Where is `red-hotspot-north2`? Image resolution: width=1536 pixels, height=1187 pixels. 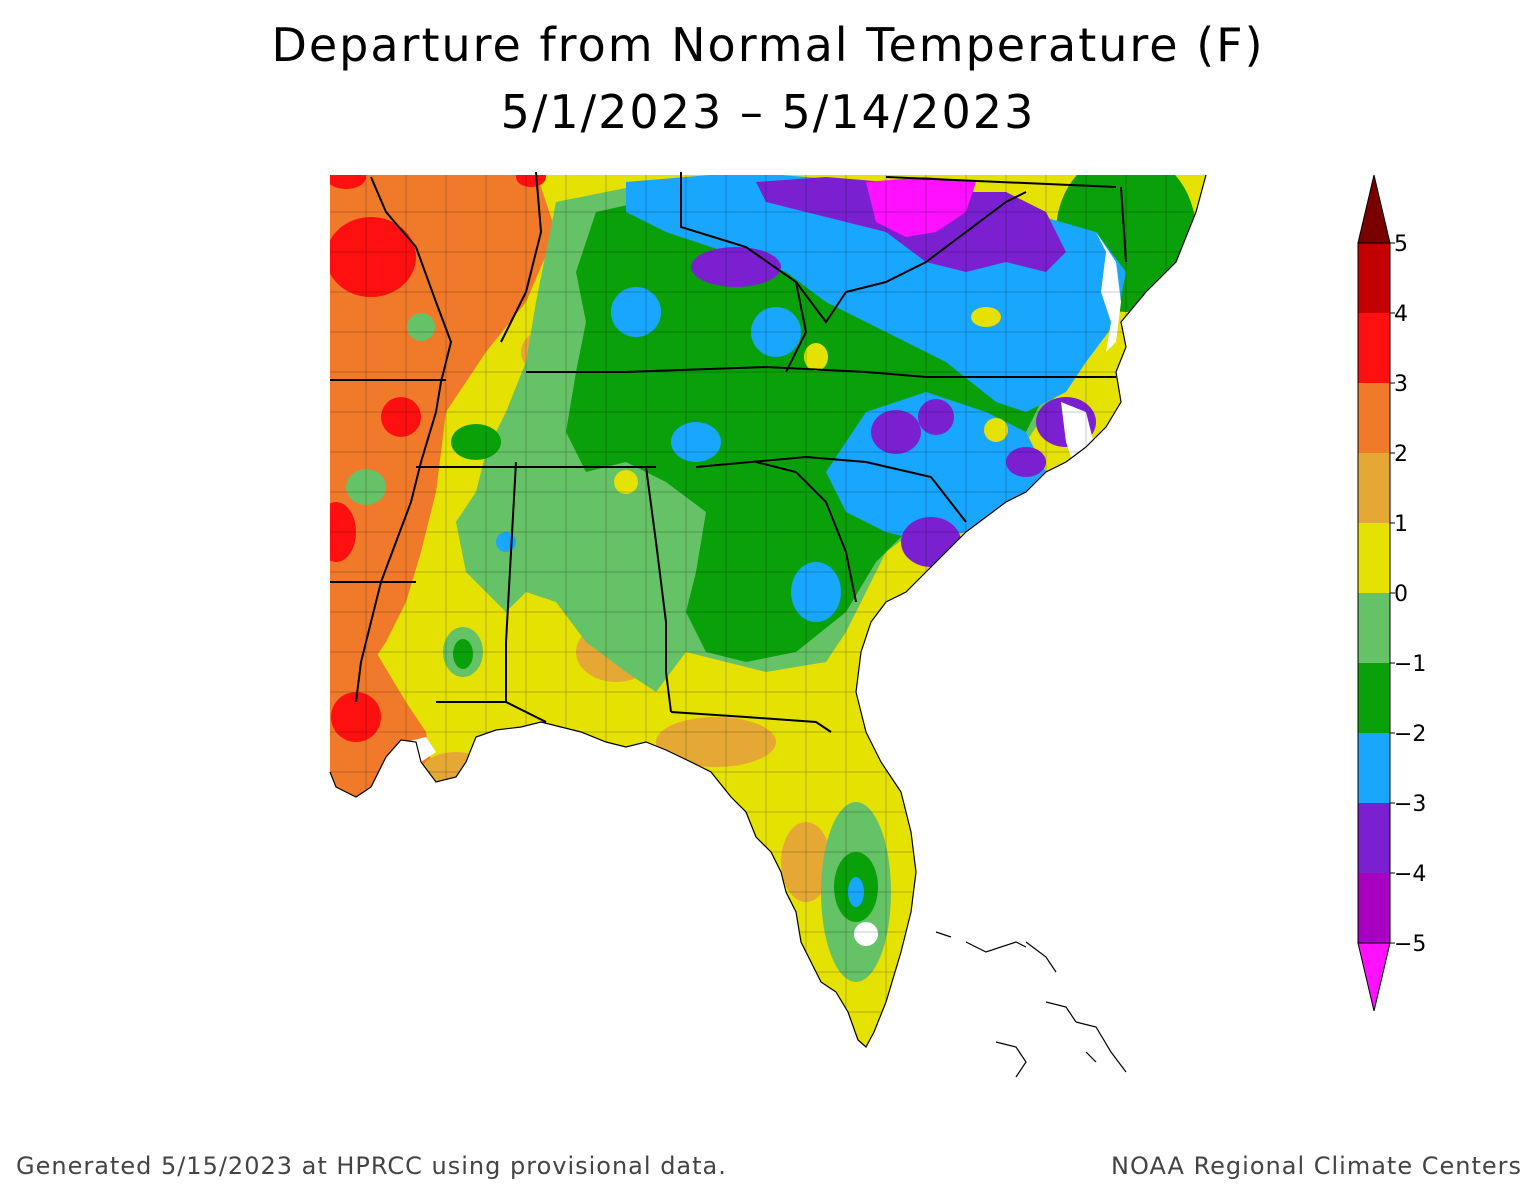 red-hotspot-north2 is located at coordinates (531, 181).